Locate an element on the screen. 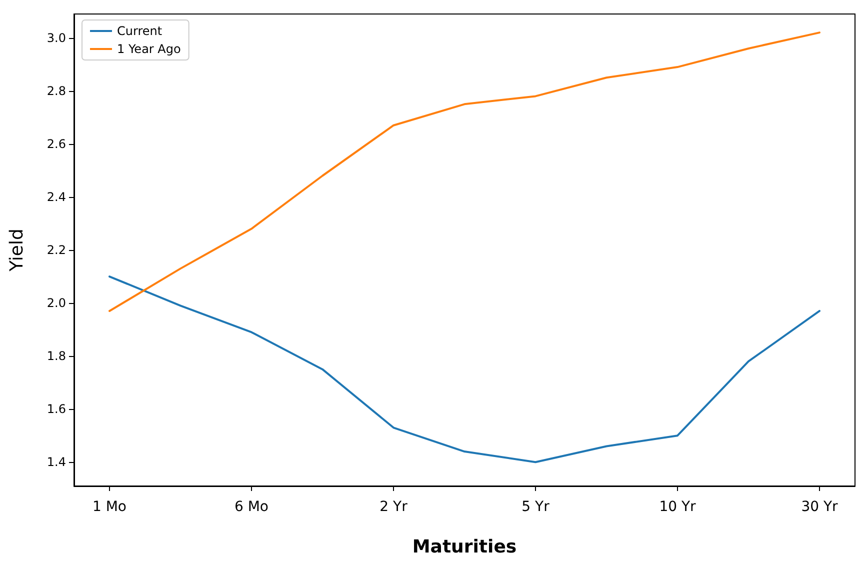 Image resolution: width=867 pixels, height=571 pixels. x-tick-label: 2 Yr is located at coordinates (394, 507).